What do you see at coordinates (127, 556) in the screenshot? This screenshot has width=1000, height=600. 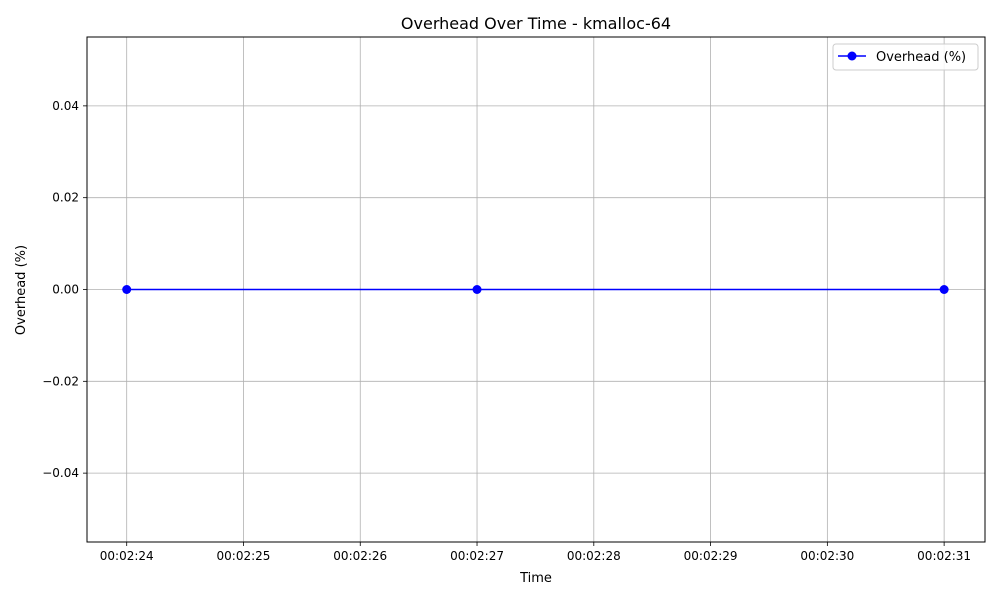 I see `x-tick-label: 00:02:24` at bounding box center [127, 556].